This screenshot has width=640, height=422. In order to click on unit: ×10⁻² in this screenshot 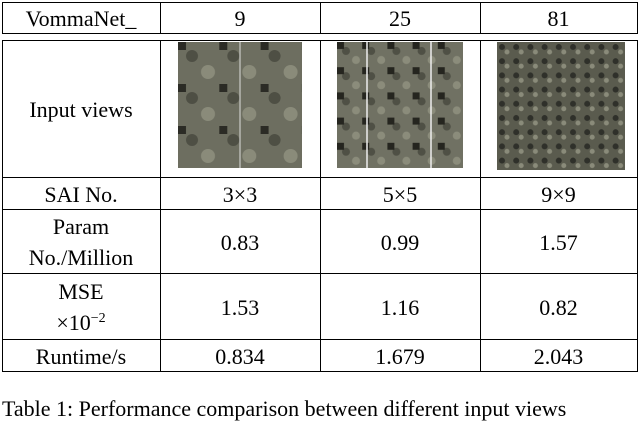, I will do `click(80, 322)`.